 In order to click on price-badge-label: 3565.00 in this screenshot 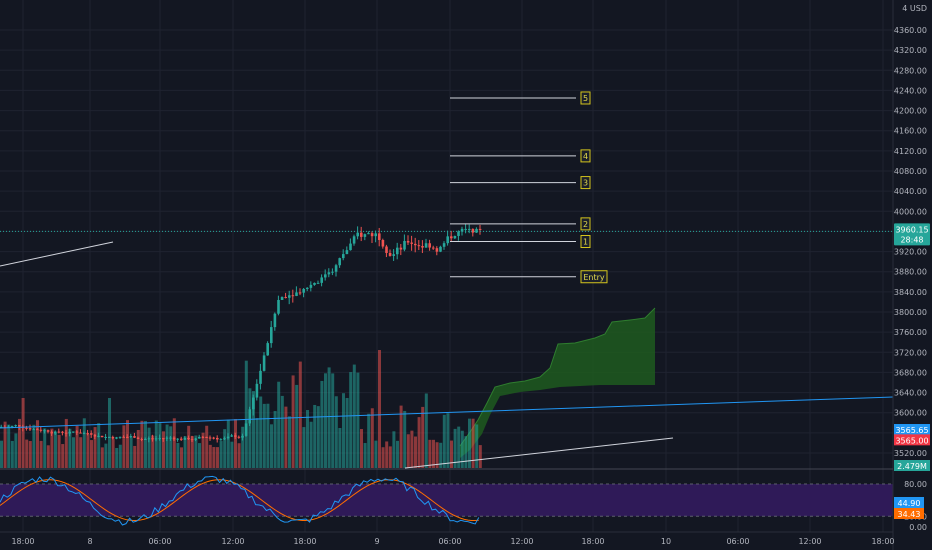, I will do `click(911, 440)`.